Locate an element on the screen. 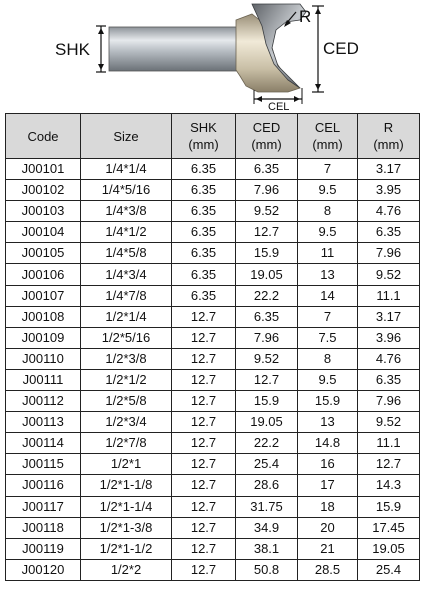 Image resolution: width=424 pixels, height=600 pixels. header-ced: CED (mm) is located at coordinates (266, 136).